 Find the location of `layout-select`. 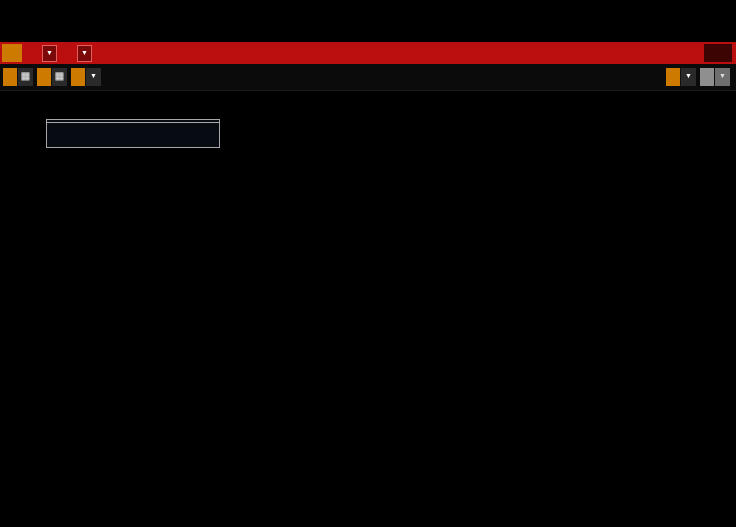

layout-select is located at coordinates (681, 77).